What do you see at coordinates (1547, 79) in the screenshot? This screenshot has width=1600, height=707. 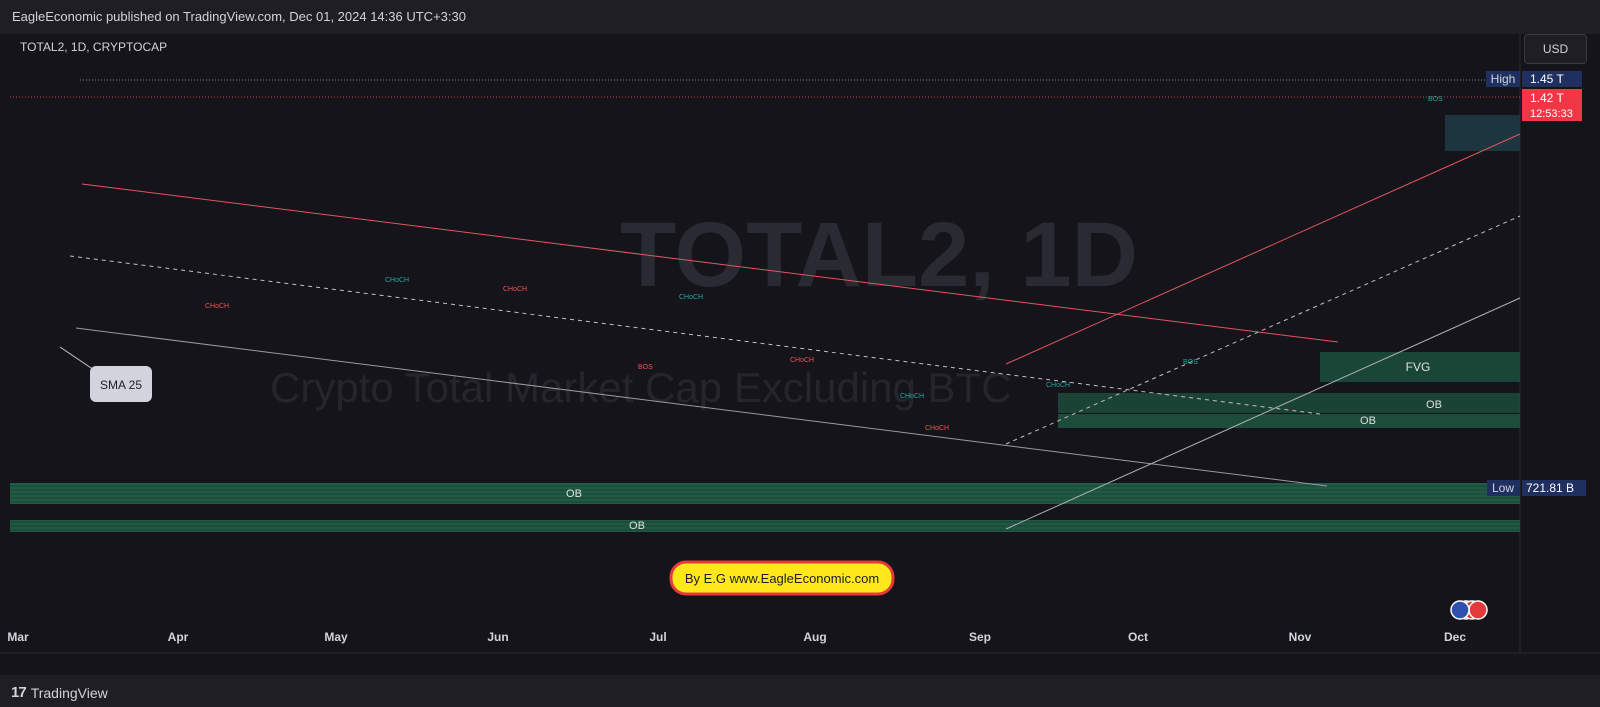 I see `high-price-label: 1.45 T` at bounding box center [1547, 79].